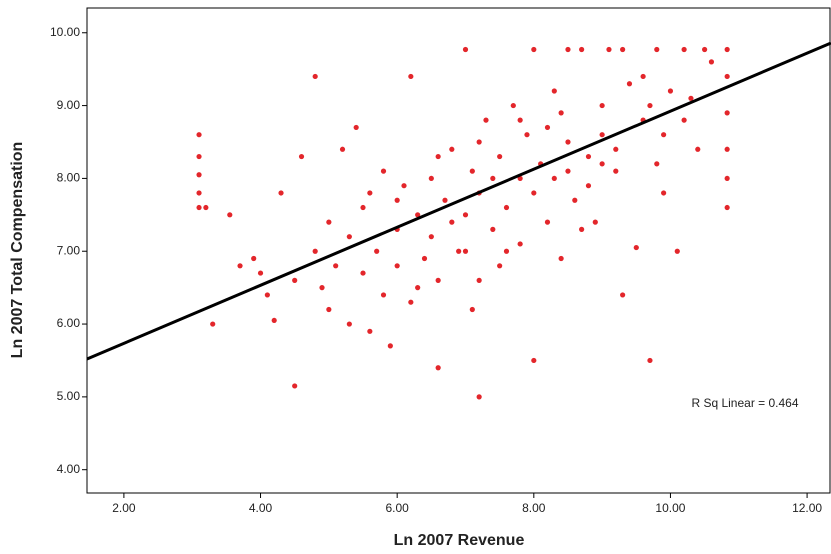 The height and width of the screenshot is (554, 831). Describe the element at coordinates (534, 508) in the screenshot. I see `x-tick-label: 8.00` at that location.